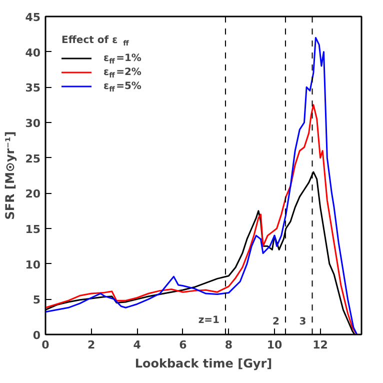 The height and width of the screenshot is (383, 383). What do you see at coordinates (33, 159) in the screenshot?
I see `y-tick-label: 25` at bounding box center [33, 159].